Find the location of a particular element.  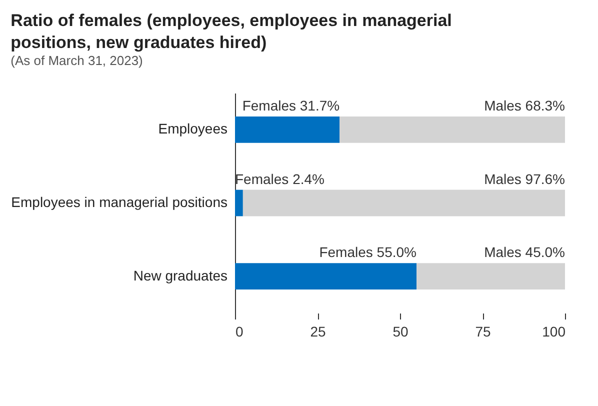

text: Females 31.7% is located at coordinates (291, 105).